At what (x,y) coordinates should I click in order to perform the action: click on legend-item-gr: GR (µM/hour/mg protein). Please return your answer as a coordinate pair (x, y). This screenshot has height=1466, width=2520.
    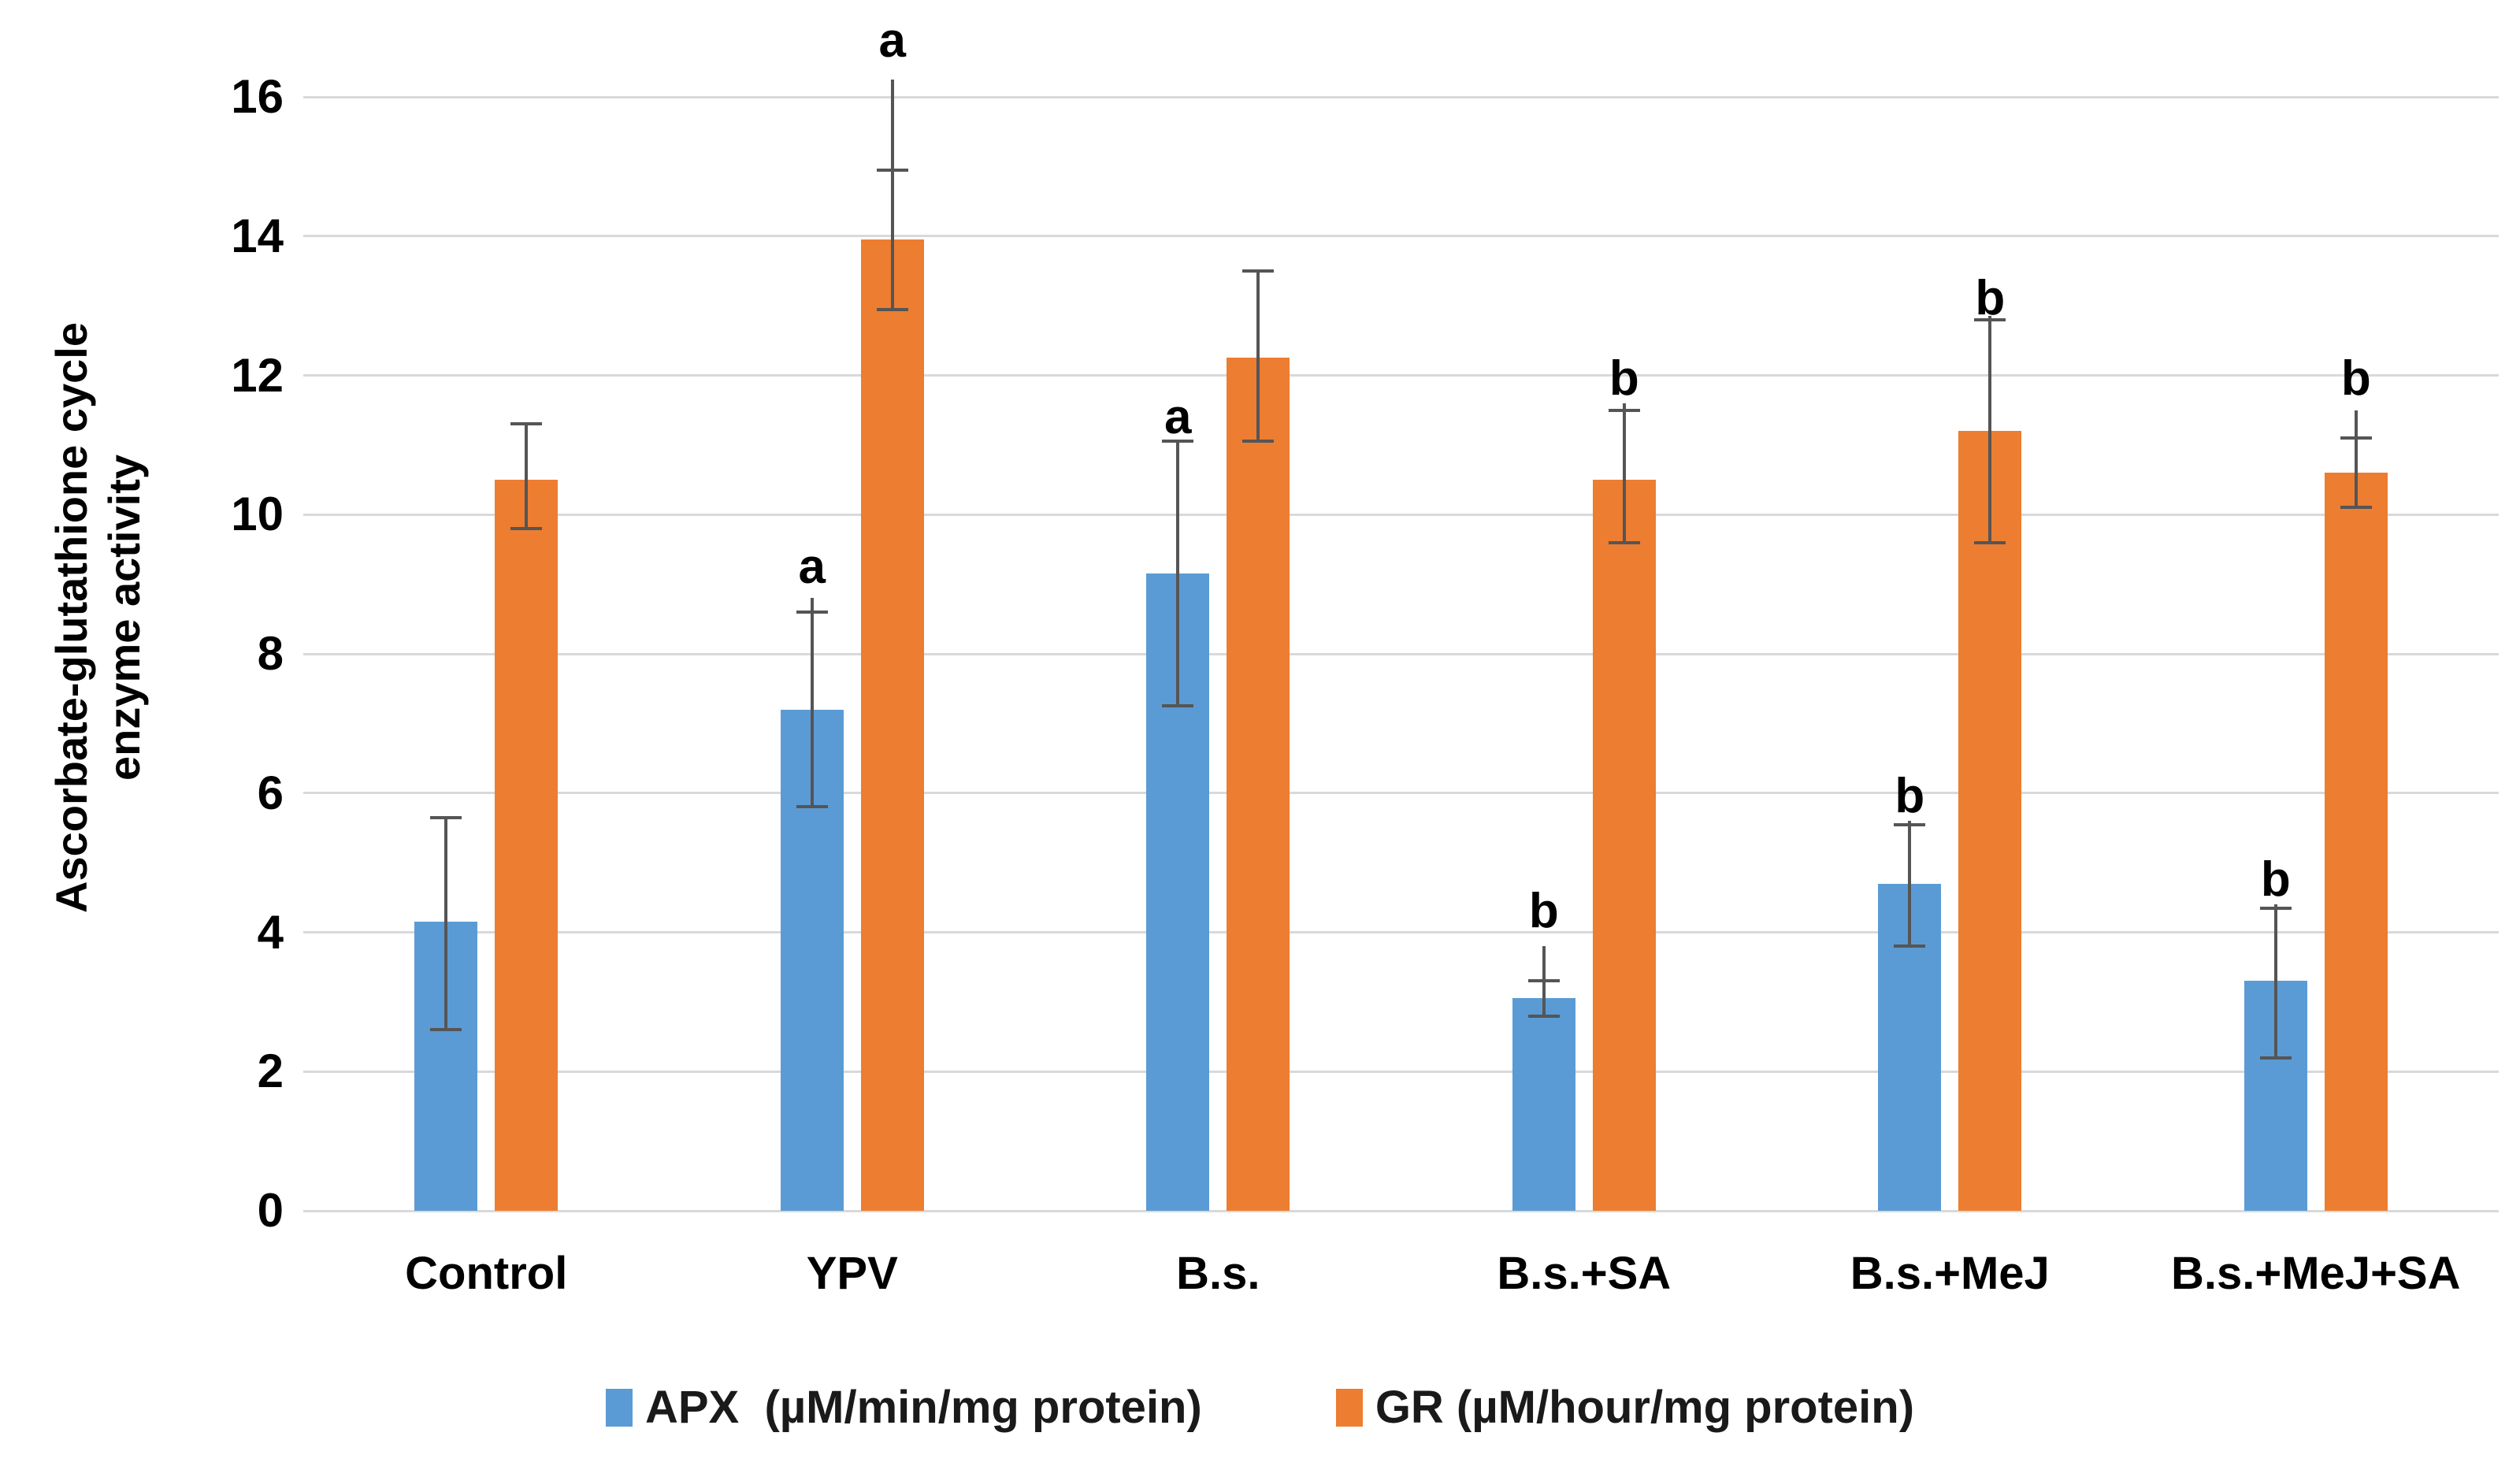
    Looking at the image, I should click on (1625, 1407).